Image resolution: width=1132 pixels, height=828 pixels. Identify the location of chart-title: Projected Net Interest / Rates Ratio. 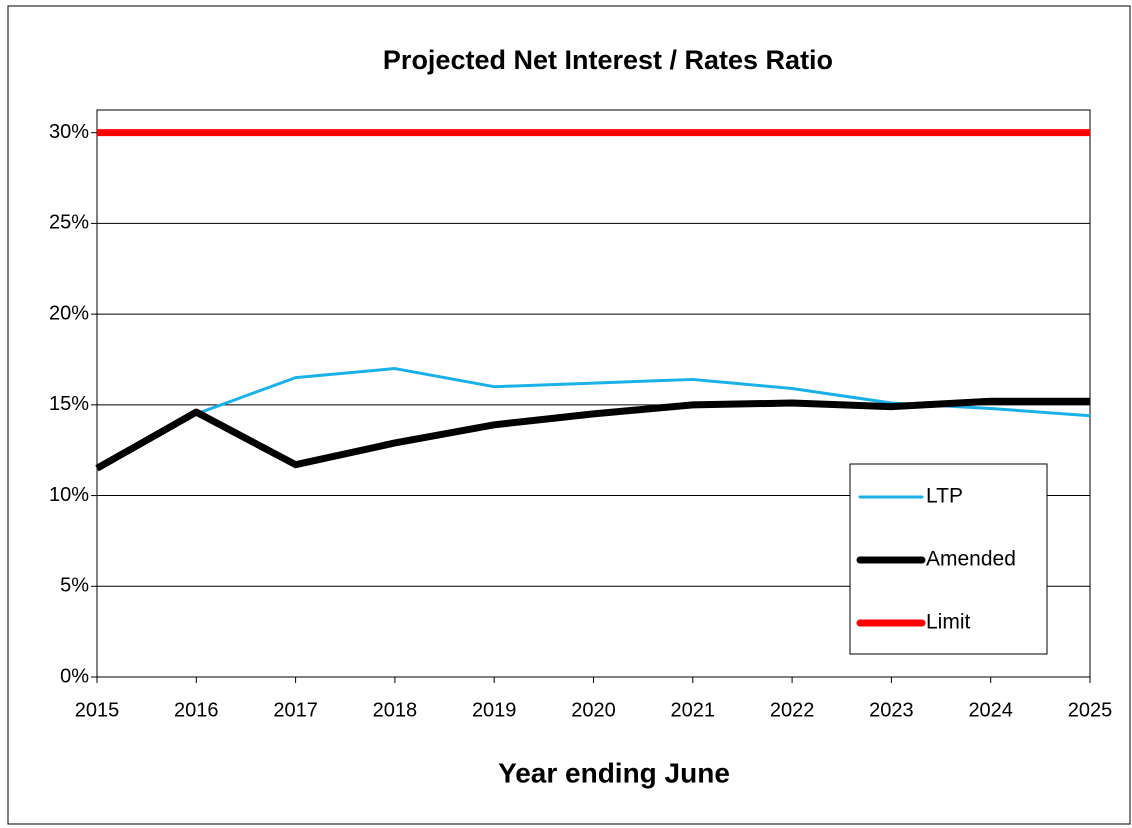
(608, 60).